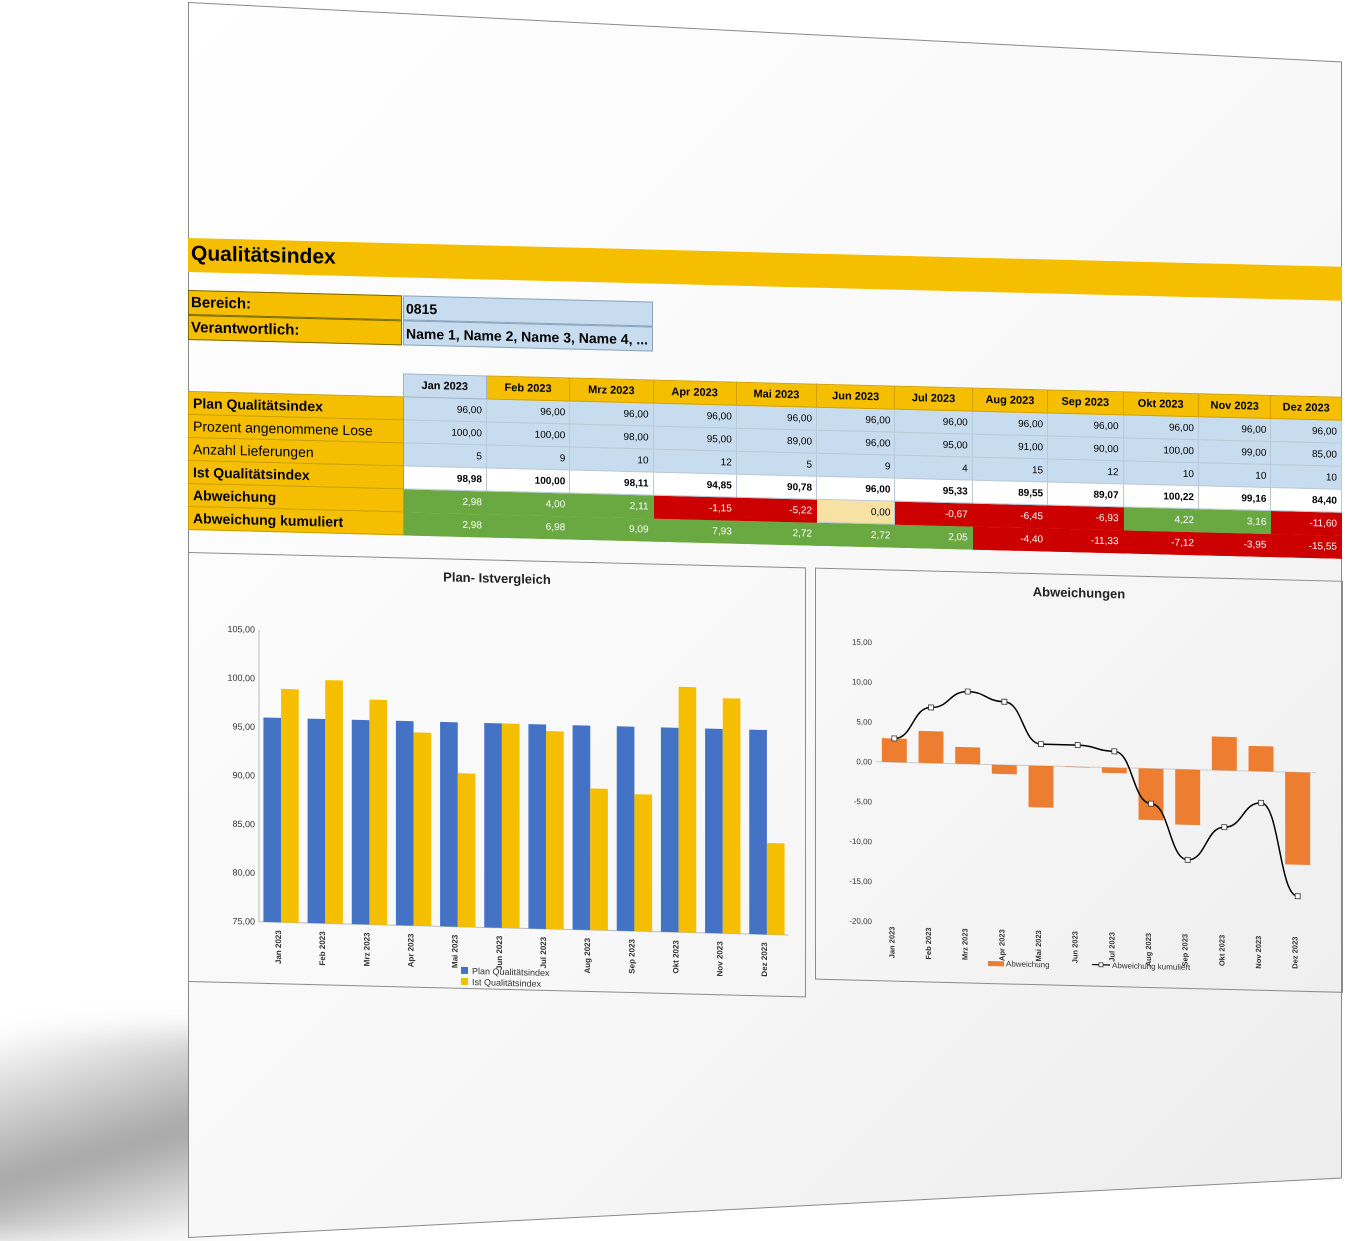  What do you see at coordinates (1306, 546) in the screenshot?
I see `table-cell: -15,55` at bounding box center [1306, 546].